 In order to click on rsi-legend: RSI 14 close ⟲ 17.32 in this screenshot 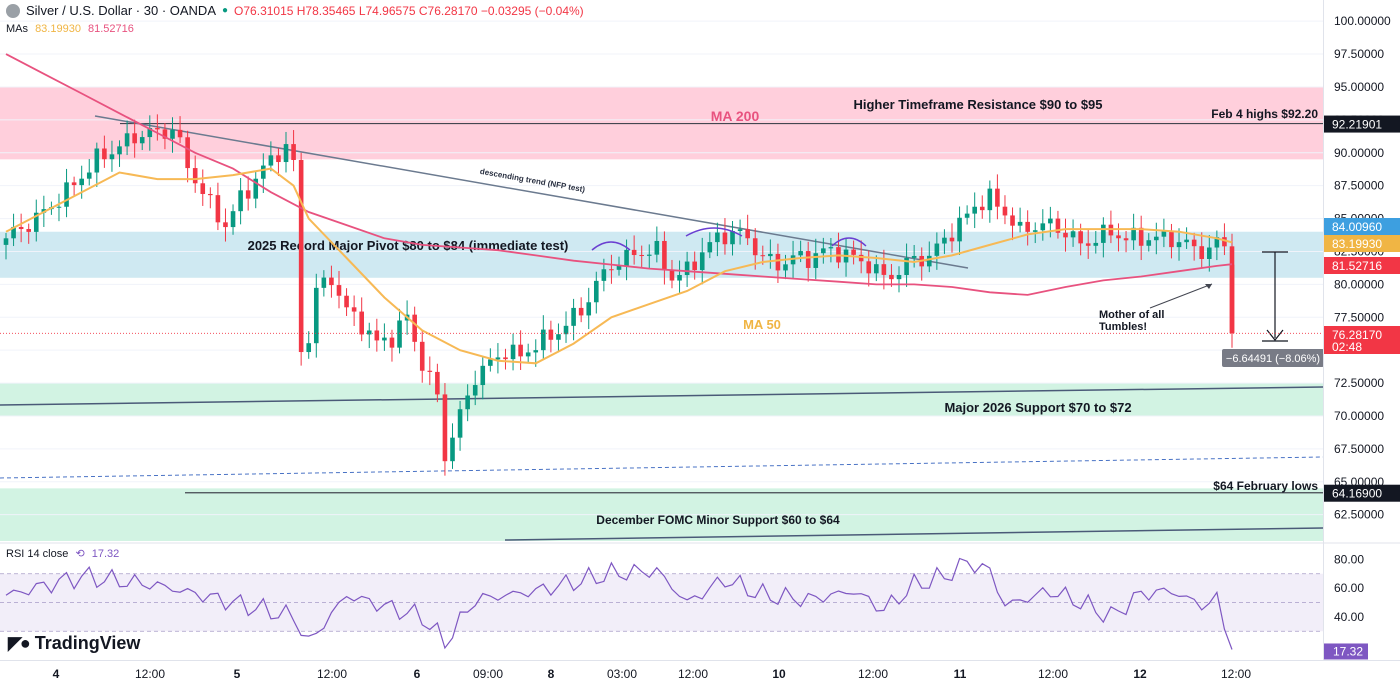, I will do `click(62, 553)`.